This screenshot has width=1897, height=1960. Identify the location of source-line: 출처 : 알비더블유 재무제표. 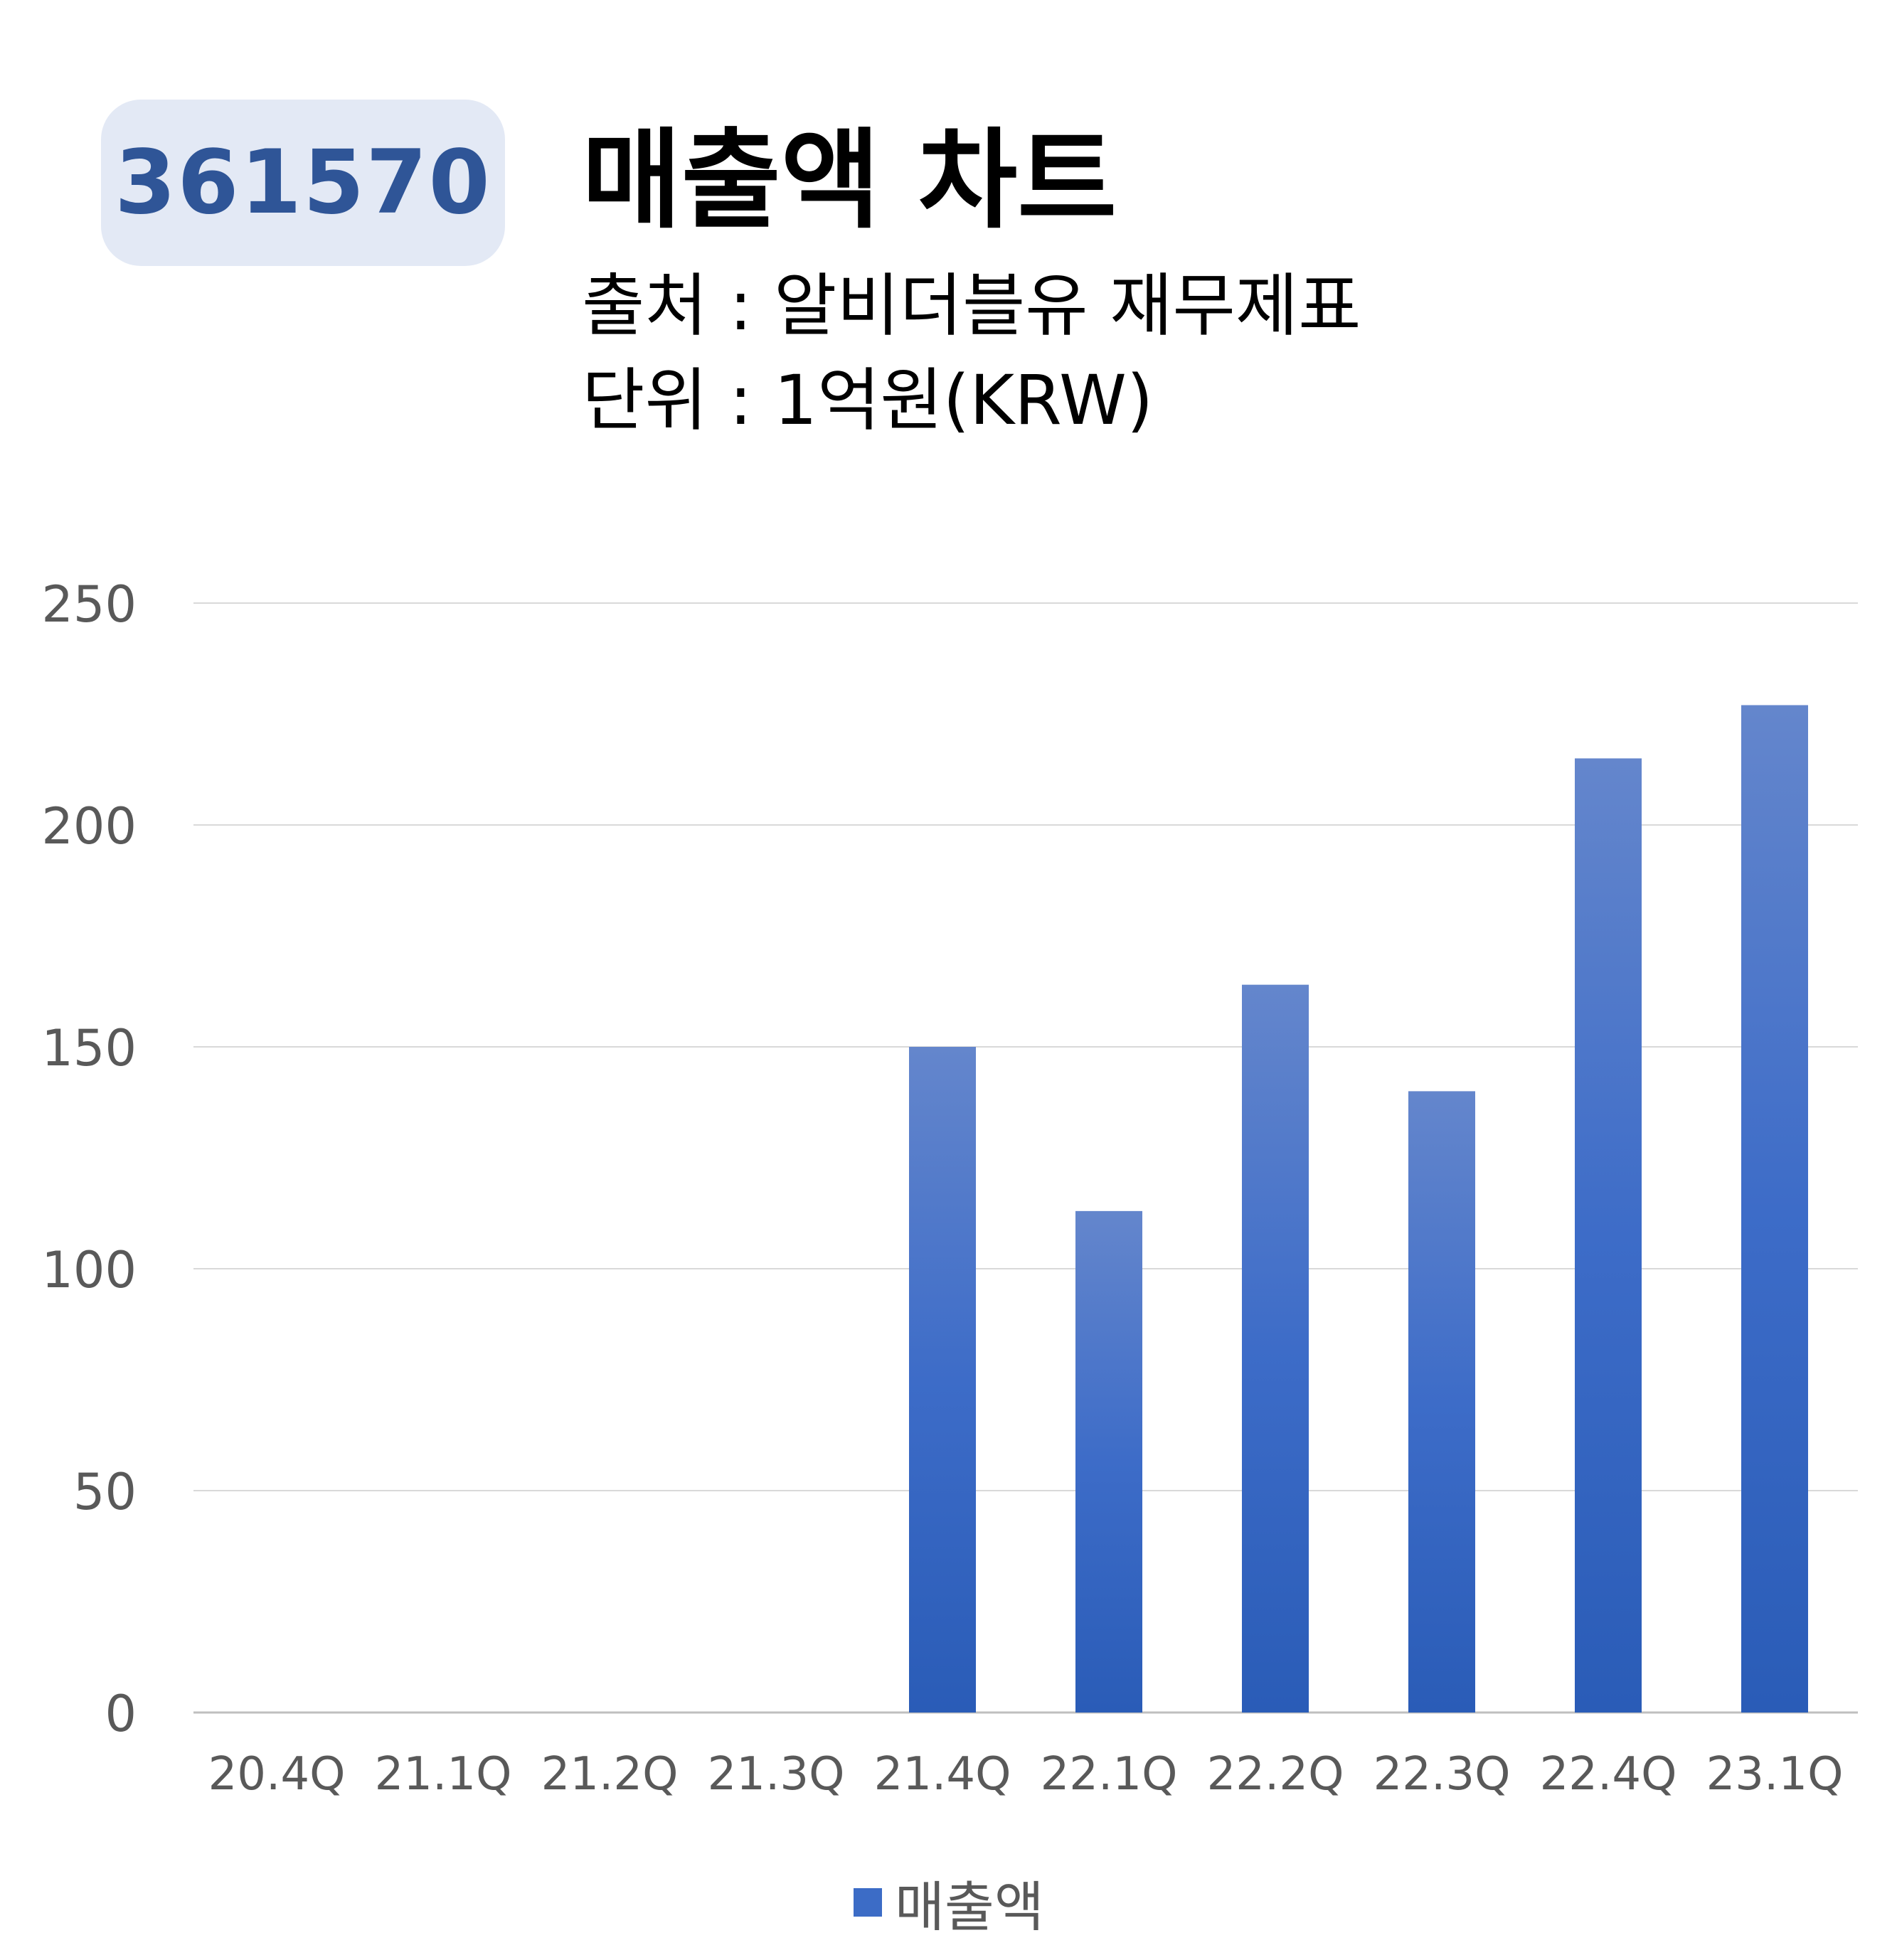
(972, 306).